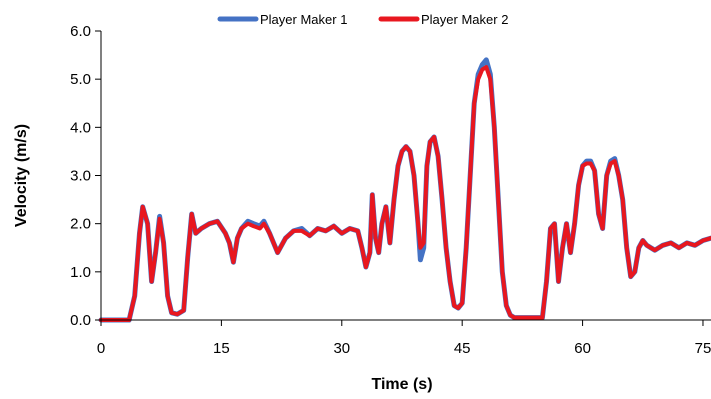 The image size is (711, 399). Describe the element at coordinates (101, 348) in the screenshot. I see `x-tick-label: 0` at that location.